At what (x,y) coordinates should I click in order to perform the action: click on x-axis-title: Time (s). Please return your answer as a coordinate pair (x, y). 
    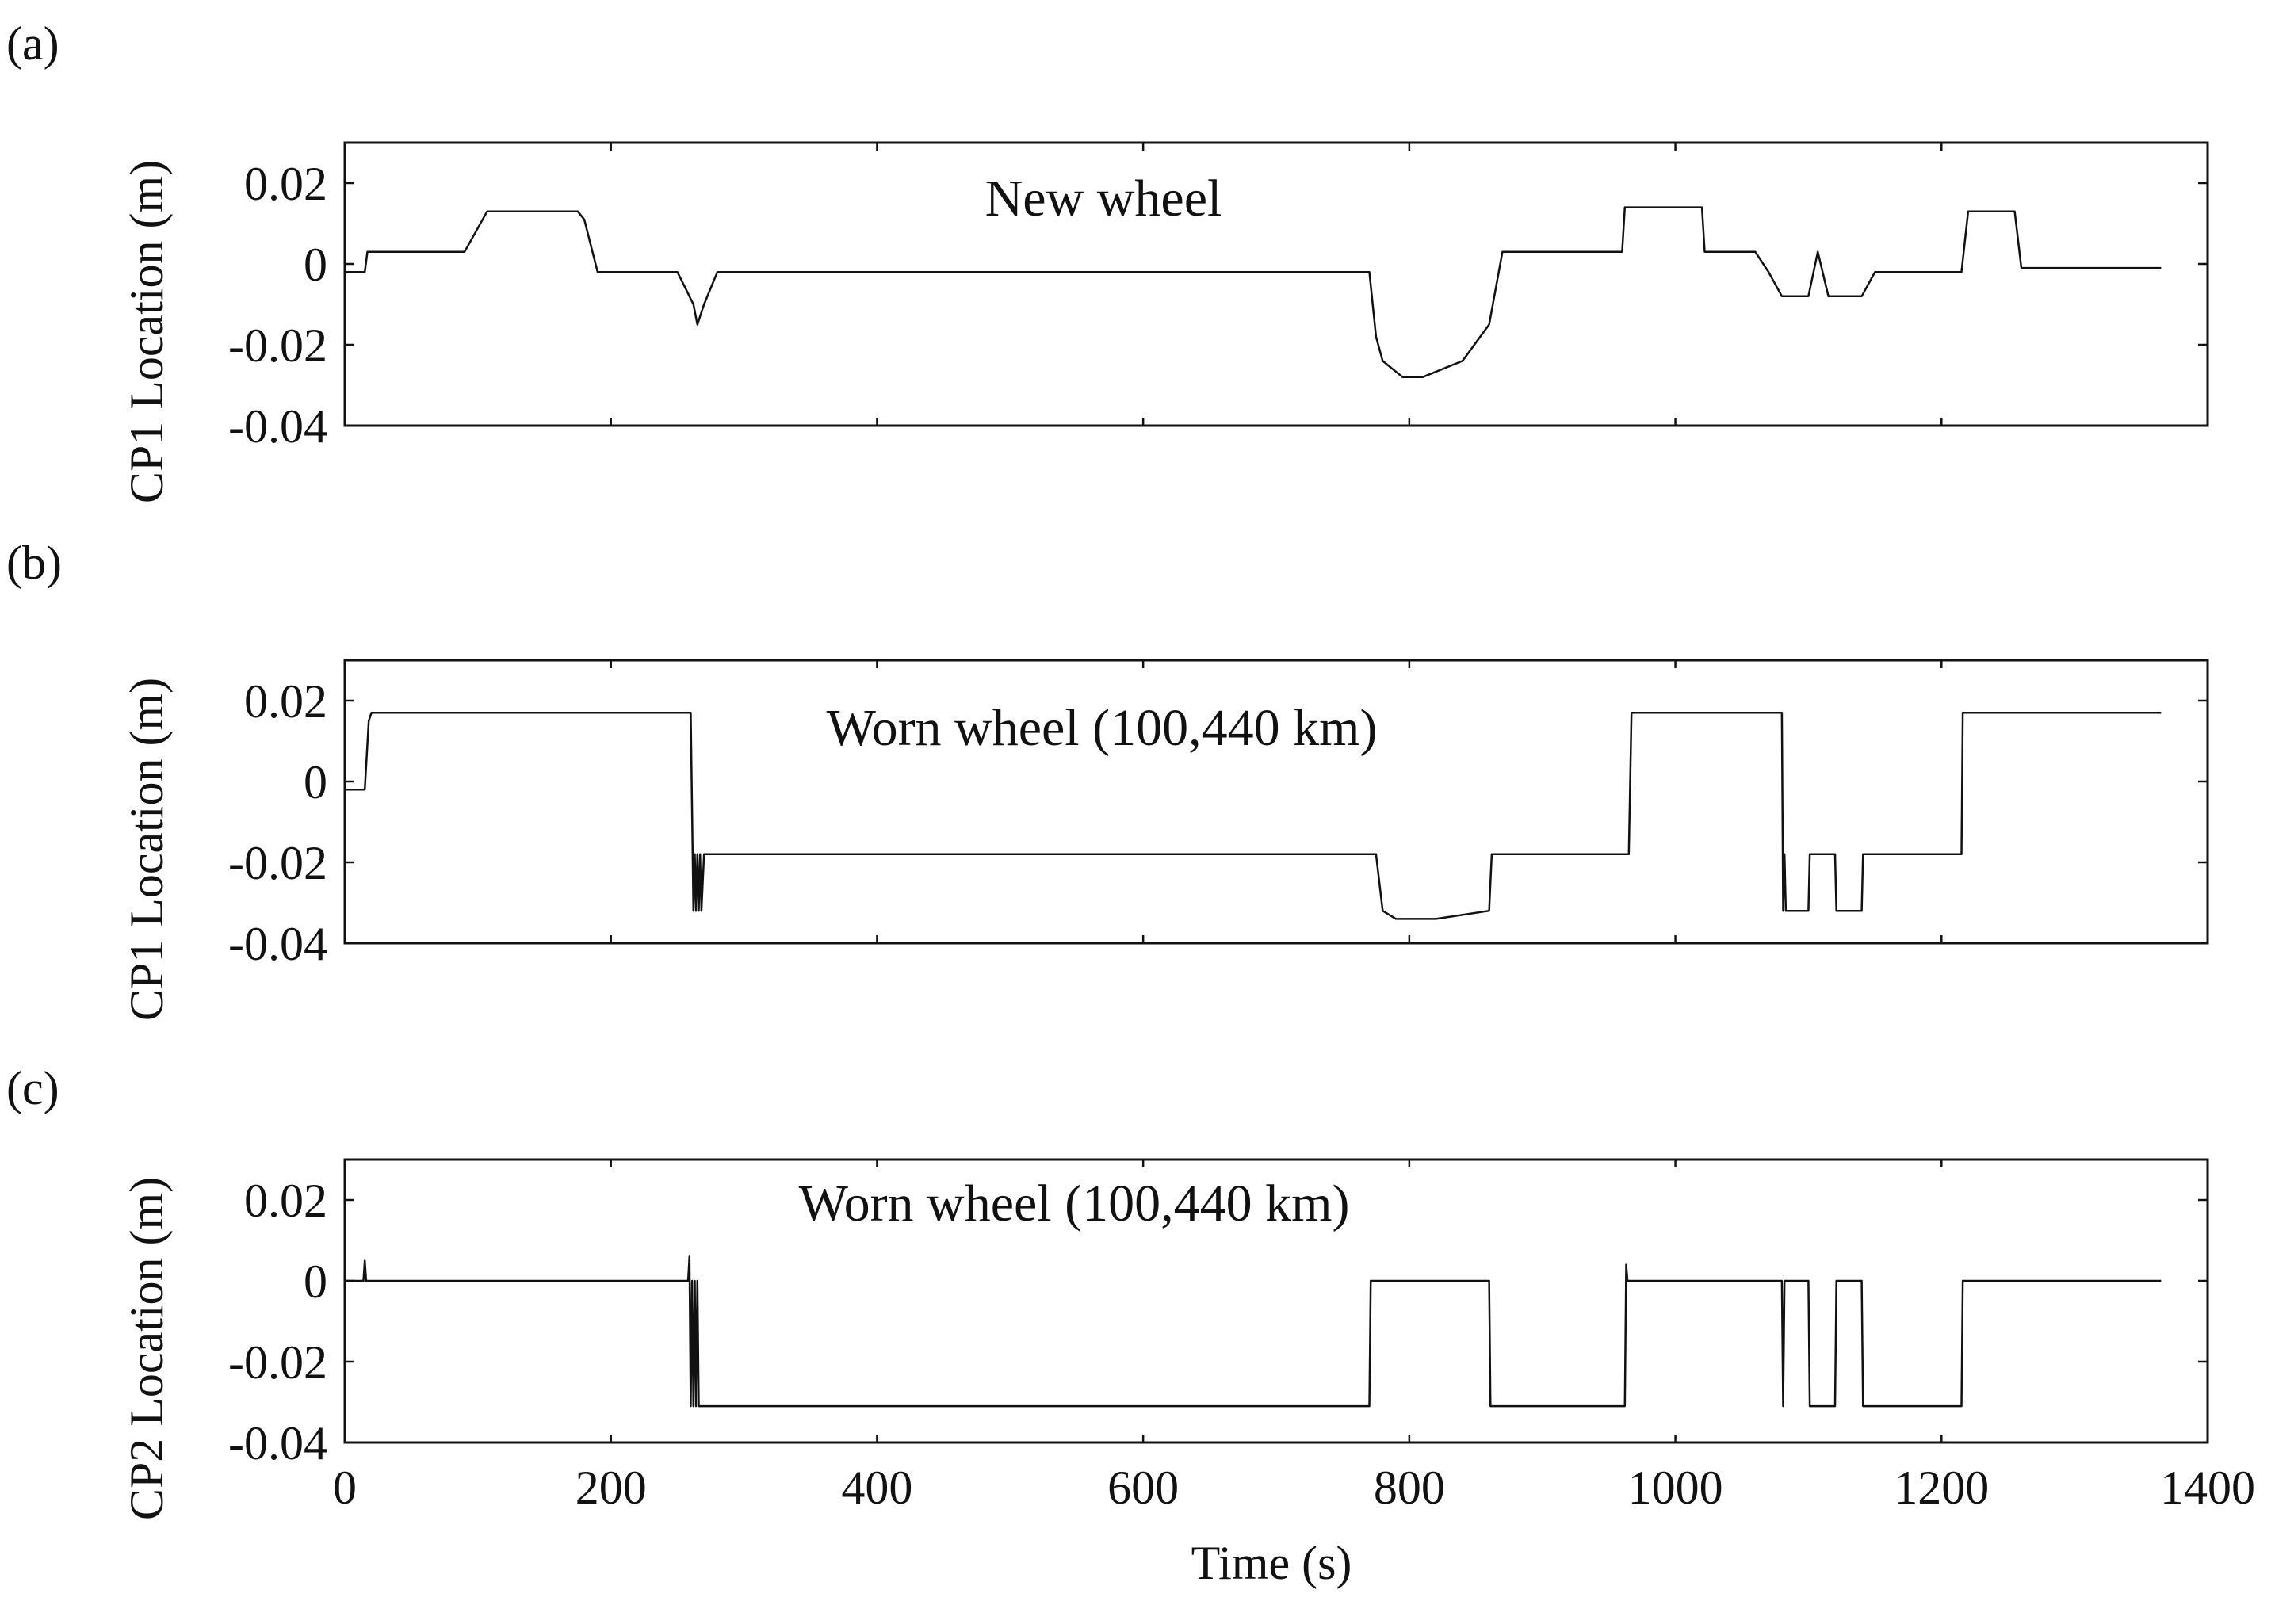
    Looking at the image, I should click on (1271, 1563).